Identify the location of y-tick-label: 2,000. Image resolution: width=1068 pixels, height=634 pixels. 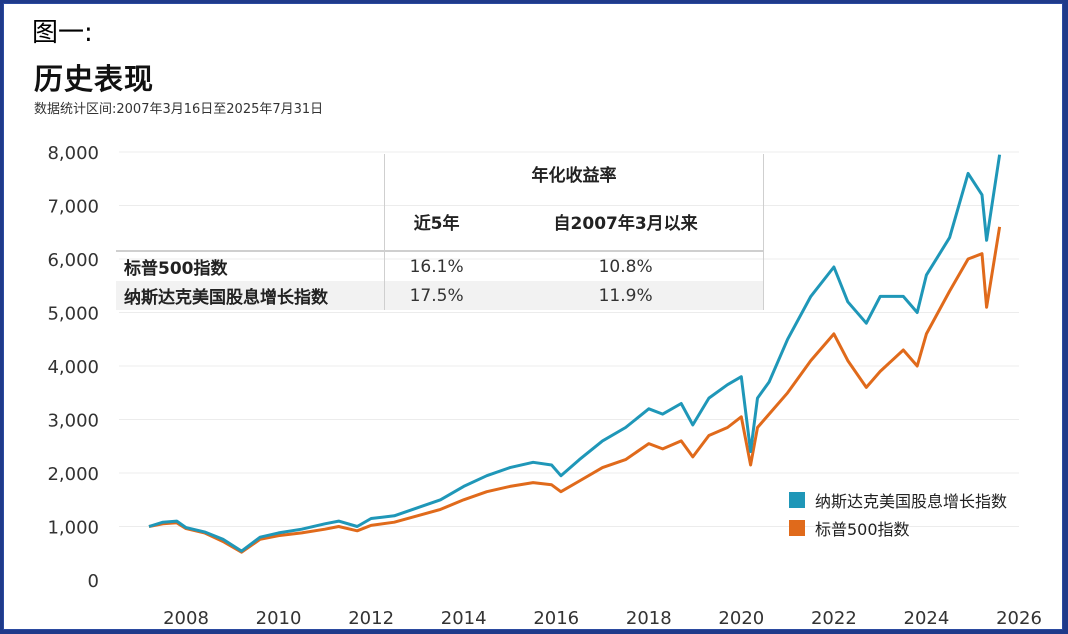
(73, 474).